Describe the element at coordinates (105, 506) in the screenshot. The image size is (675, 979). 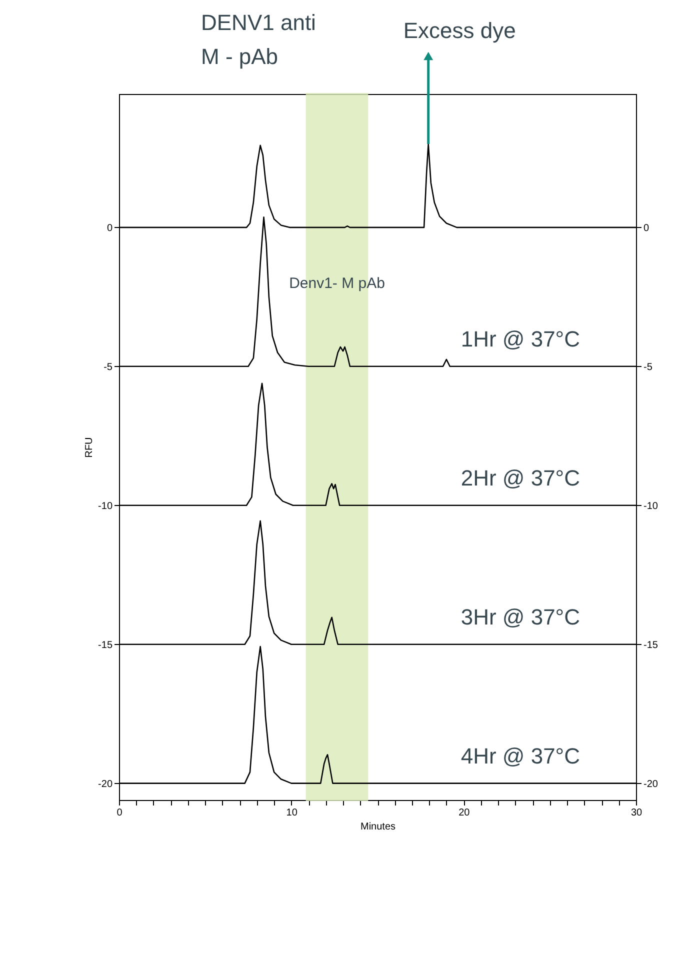
I see `y-tick-label: -10` at that location.